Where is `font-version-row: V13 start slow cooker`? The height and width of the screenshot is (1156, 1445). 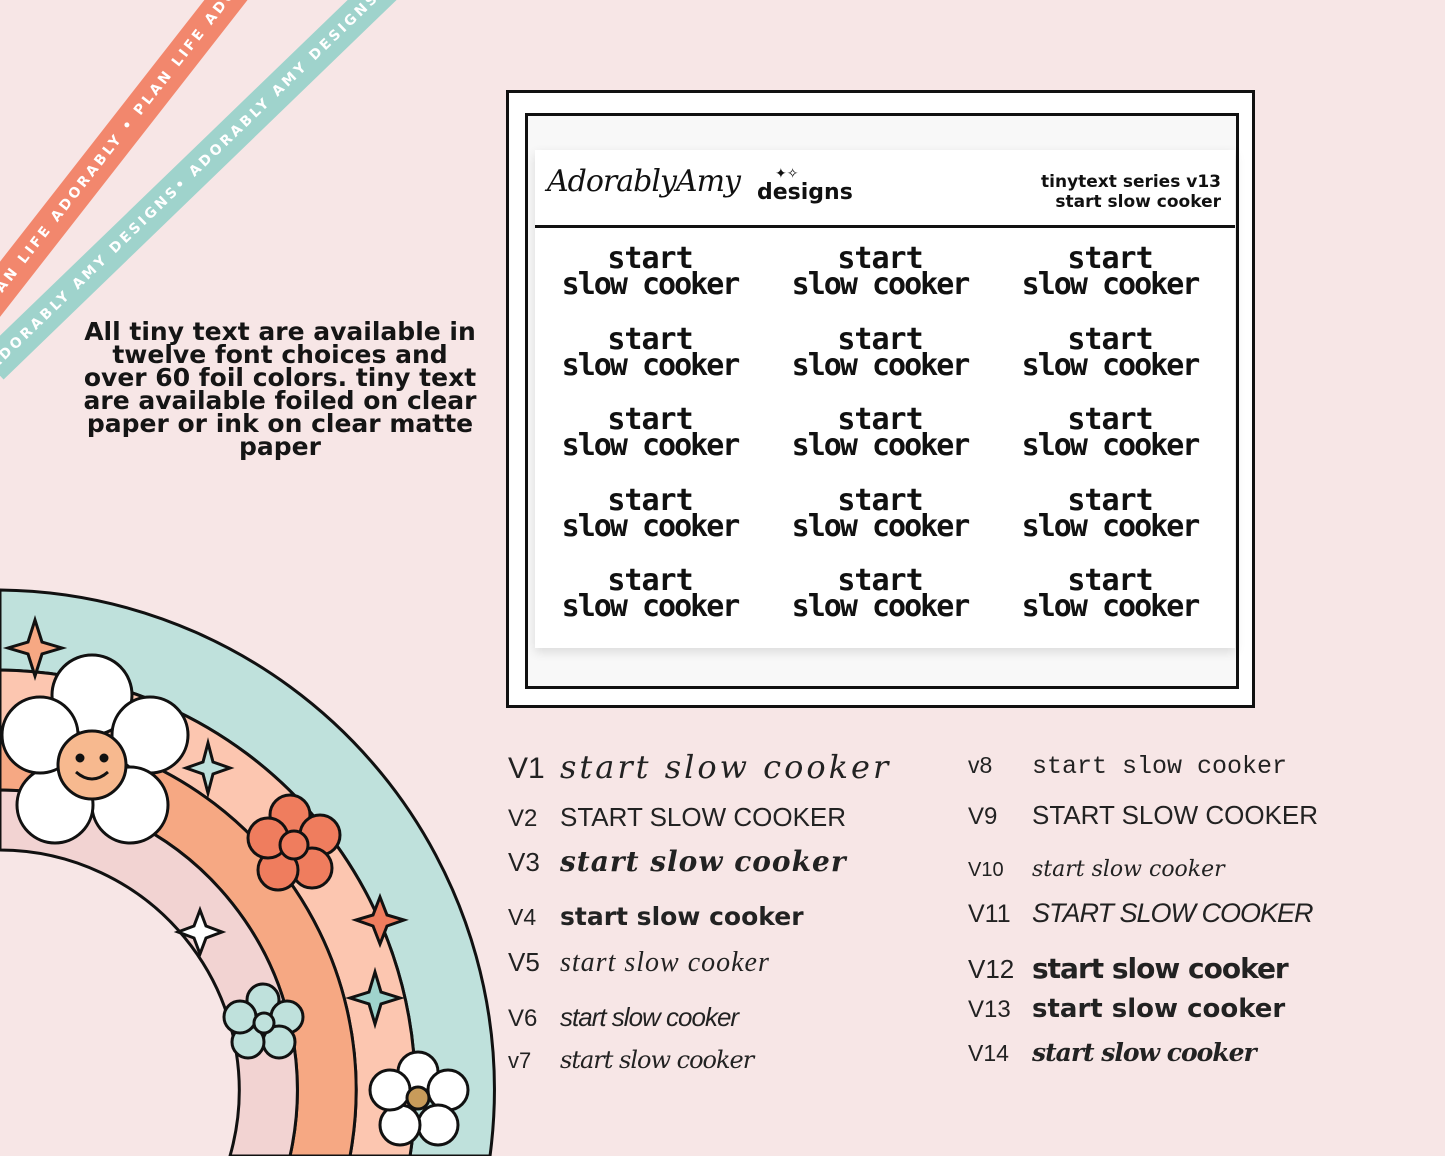 font-version-row: V13 start slow cooker is located at coordinates (1126, 1009).